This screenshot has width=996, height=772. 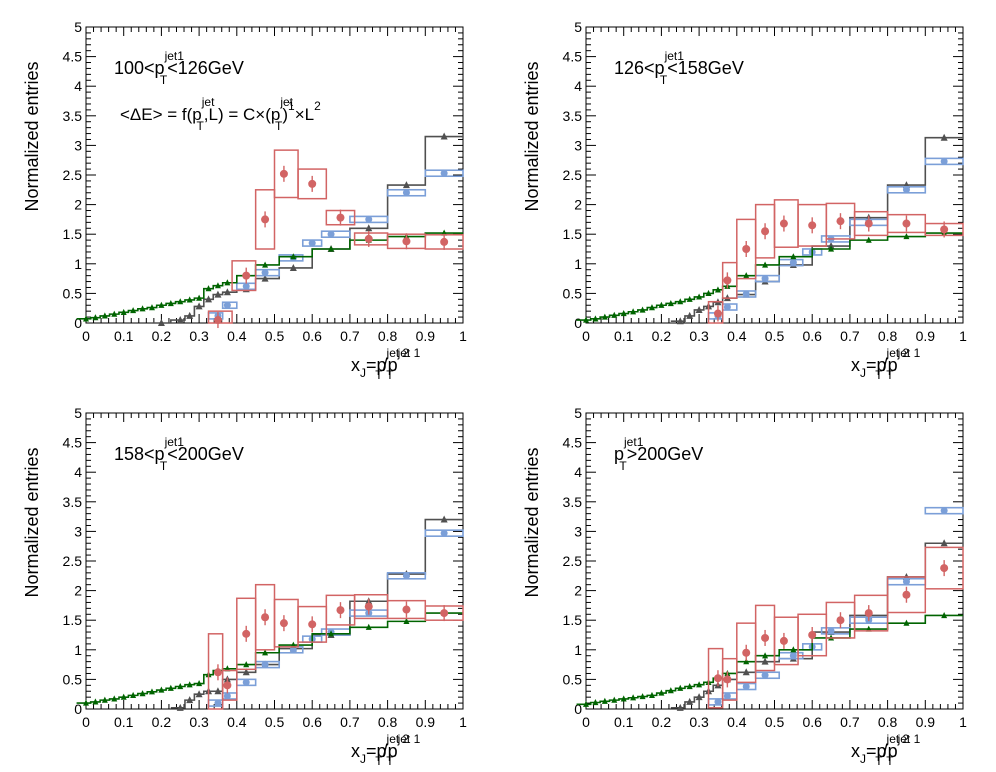 What do you see at coordinates (850, 336) in the screenshot?
I see `x-tick-label: 0.7` at bounding box center [850, 336].